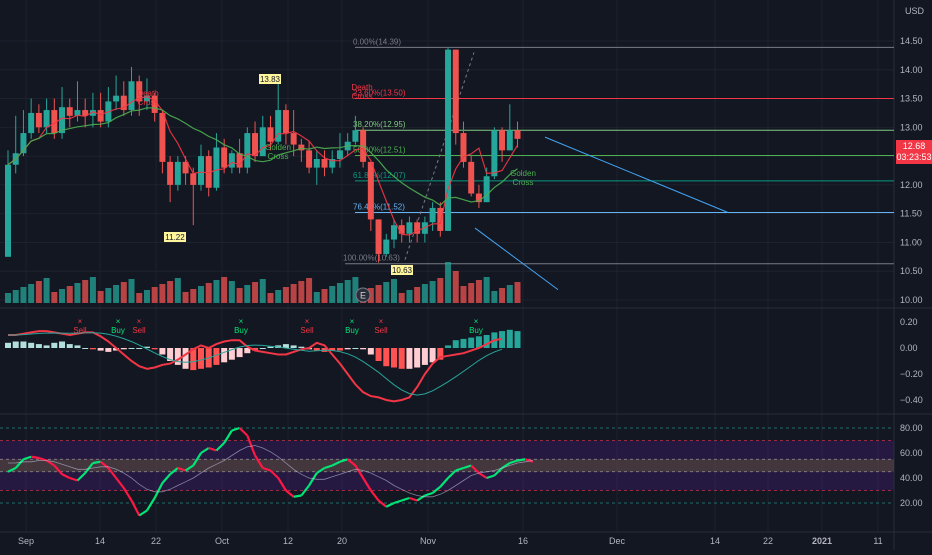 This screenshot has width=932, height=555. I want to click on macd-axis-tick: 0.00, so click(909, 348).